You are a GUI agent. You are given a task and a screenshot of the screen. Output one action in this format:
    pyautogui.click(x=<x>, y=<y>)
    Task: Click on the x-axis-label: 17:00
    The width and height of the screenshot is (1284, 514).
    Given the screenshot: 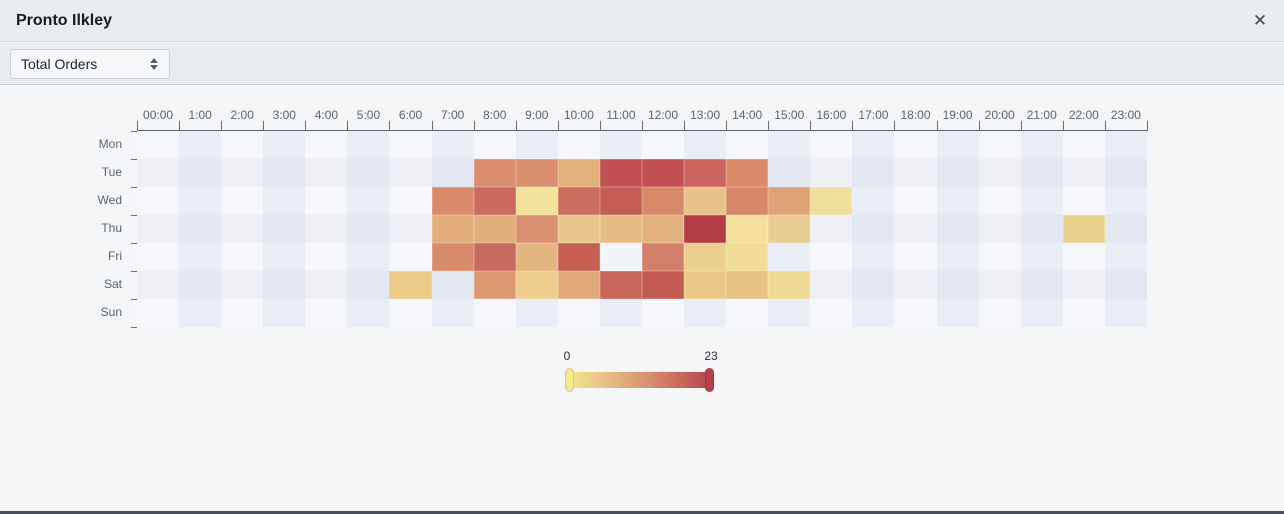 What is the action you would take?
    pyautogui.click(x=873, y=115)
    